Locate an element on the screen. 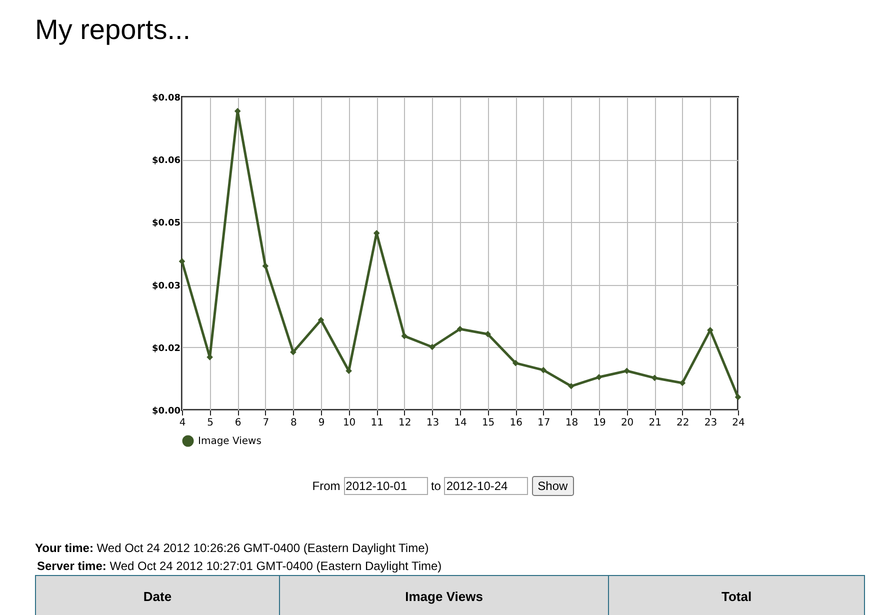 The image size is (886, 615). x-tick-label: 13 is located at coordinates (433, 423).